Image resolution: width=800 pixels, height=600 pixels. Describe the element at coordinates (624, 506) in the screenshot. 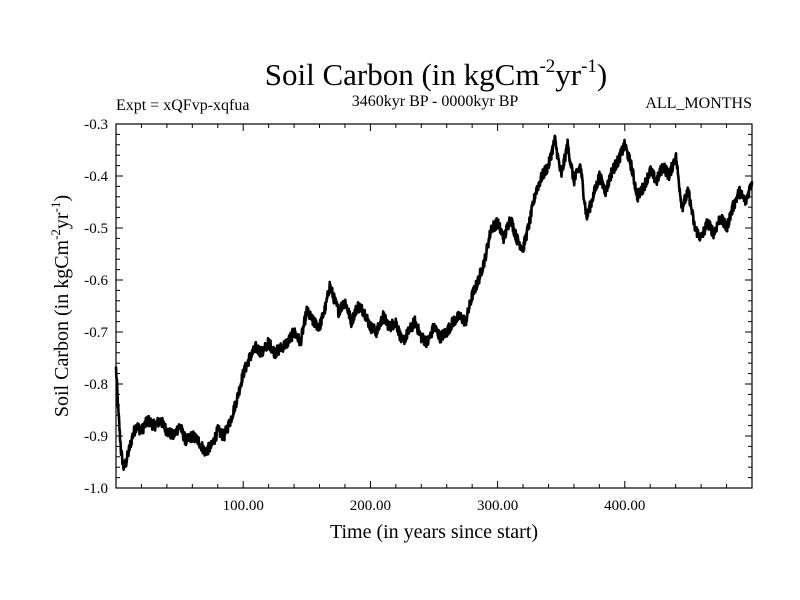

I see `x-tick-label: 400.00` at that location.